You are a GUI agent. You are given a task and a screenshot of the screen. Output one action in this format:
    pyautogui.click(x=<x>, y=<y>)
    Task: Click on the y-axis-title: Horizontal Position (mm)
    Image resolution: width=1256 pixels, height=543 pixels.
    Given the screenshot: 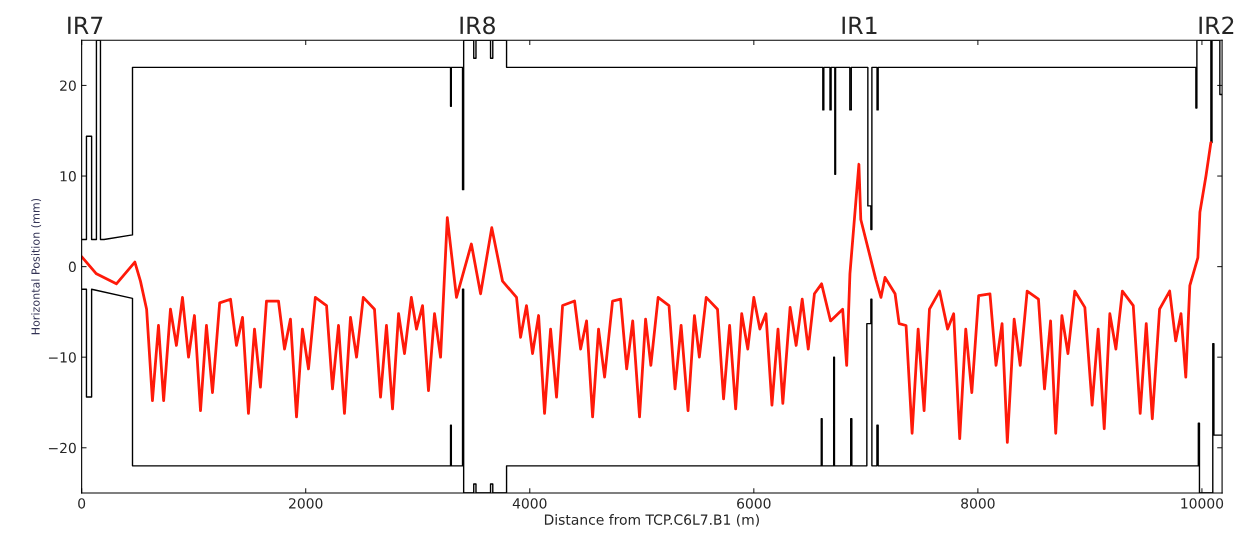 What is the action you would take?
    pyautogui.click(x=36, y=266)
    